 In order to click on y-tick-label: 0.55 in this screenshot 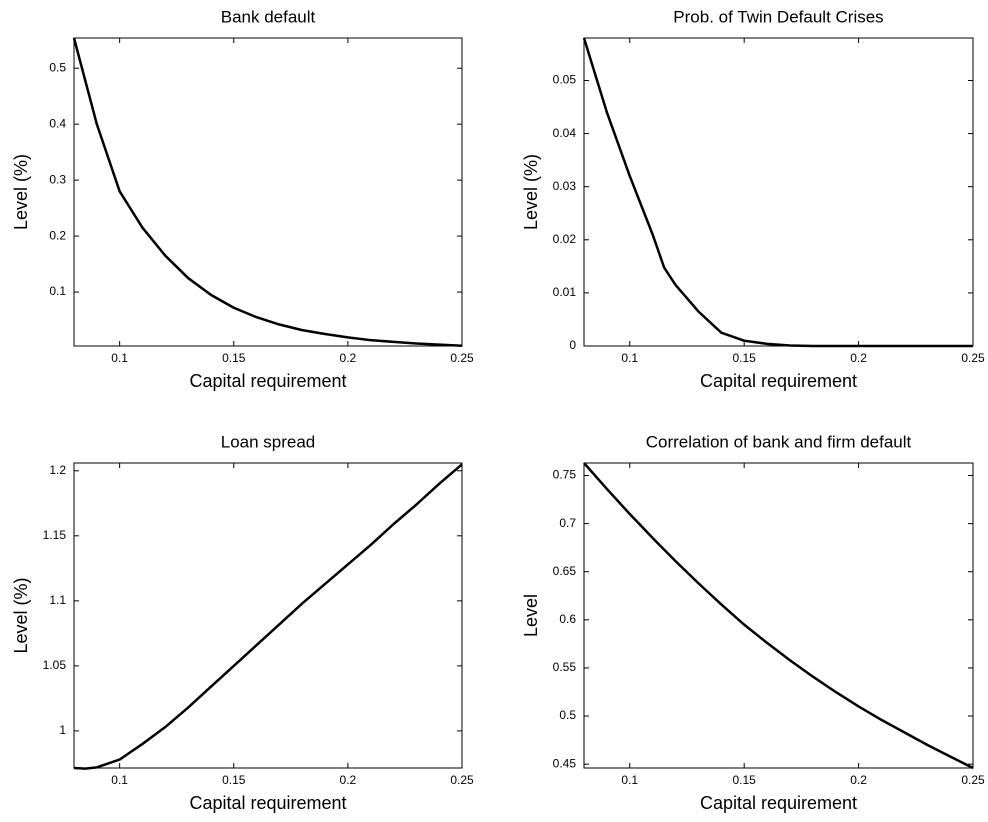, I will do `click(565, 667)`.